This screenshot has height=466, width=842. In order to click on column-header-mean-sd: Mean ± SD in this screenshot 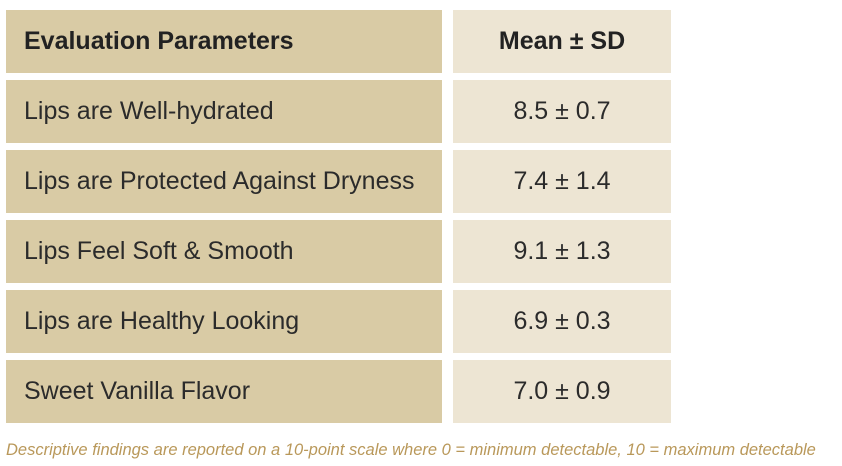, I will do `click(562, 41)`.